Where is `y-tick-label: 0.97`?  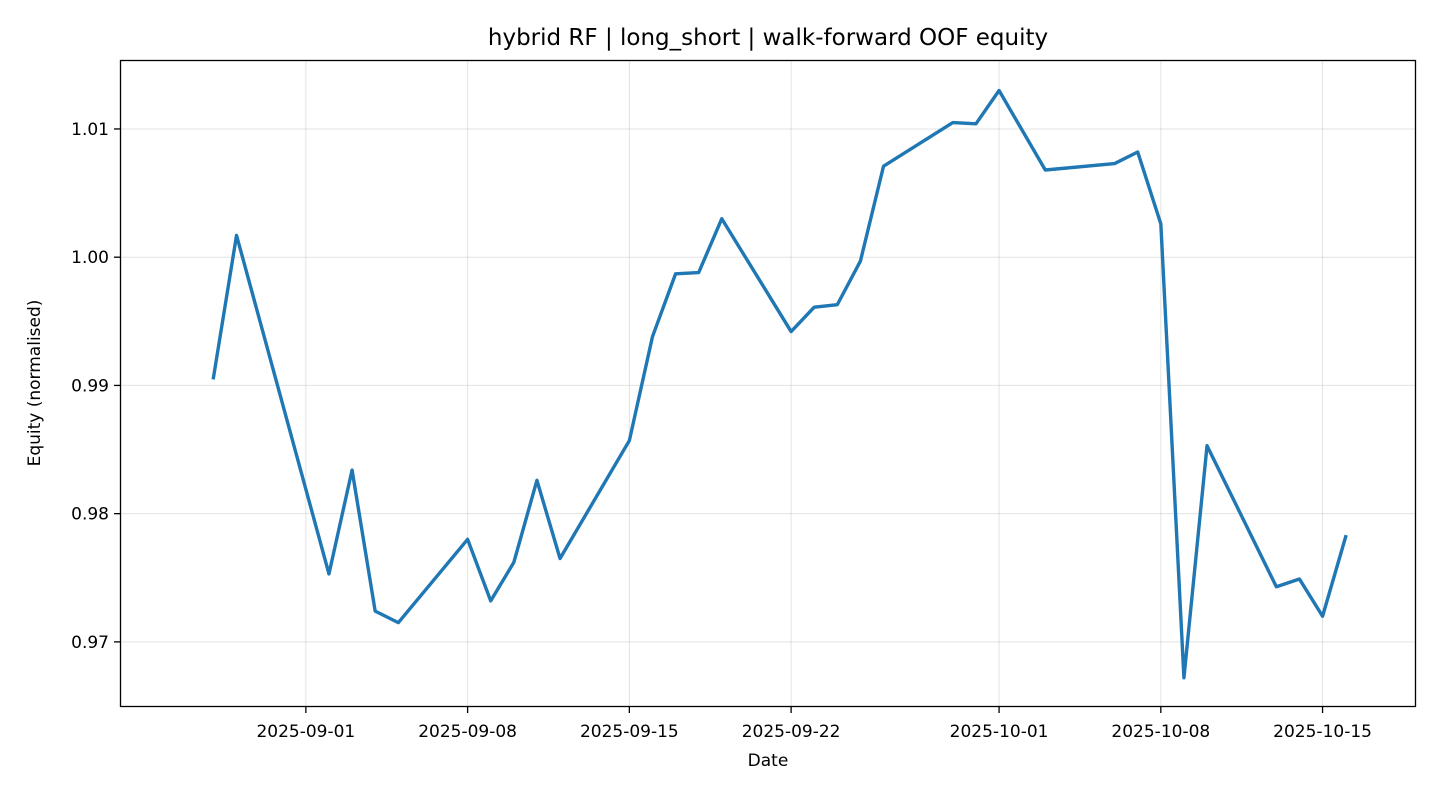 y-tick-label: 0.97 is located at coordinates (90, 643).